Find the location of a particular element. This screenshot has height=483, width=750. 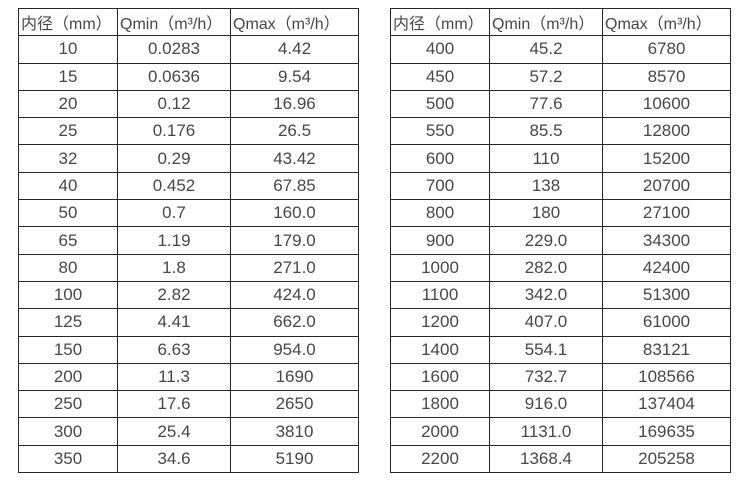

table-row: 300 25.4 3810 is located at coordinates (188, 431).